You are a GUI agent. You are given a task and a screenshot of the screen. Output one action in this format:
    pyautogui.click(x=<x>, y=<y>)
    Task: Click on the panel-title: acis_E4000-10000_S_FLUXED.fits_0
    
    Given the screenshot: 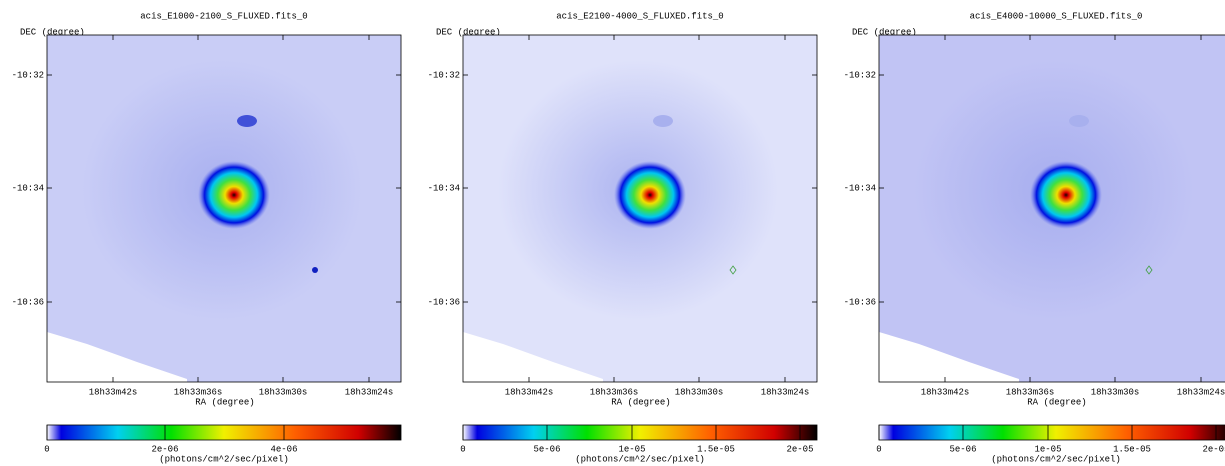 What is the action you would take?
    pyautogui.click(x=1056, y=16)
    